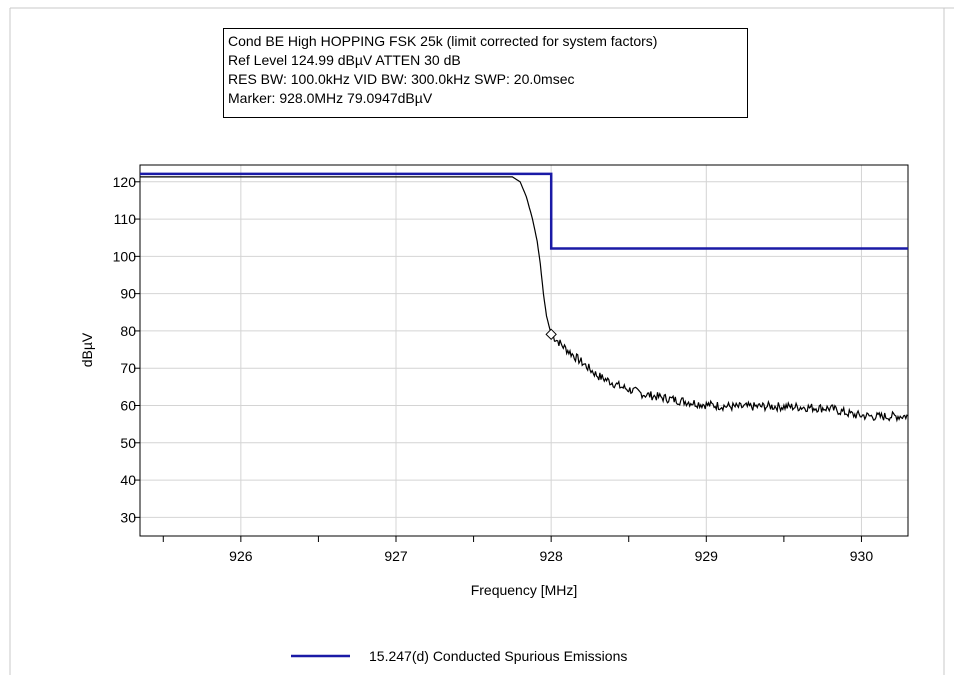 The image size is (954, 675). I want to click on y-tick-label: 80, so click(128, 331).